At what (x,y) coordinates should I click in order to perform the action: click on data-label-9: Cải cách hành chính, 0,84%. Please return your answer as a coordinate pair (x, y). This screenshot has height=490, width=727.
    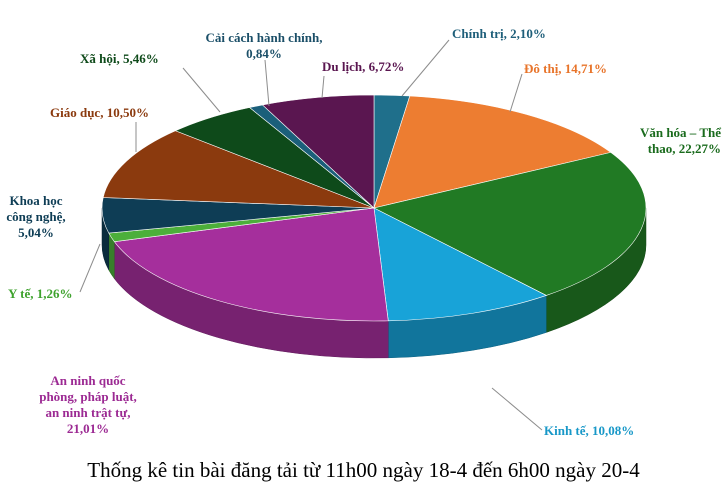
    Looking at the image, I should click on (263, 45).